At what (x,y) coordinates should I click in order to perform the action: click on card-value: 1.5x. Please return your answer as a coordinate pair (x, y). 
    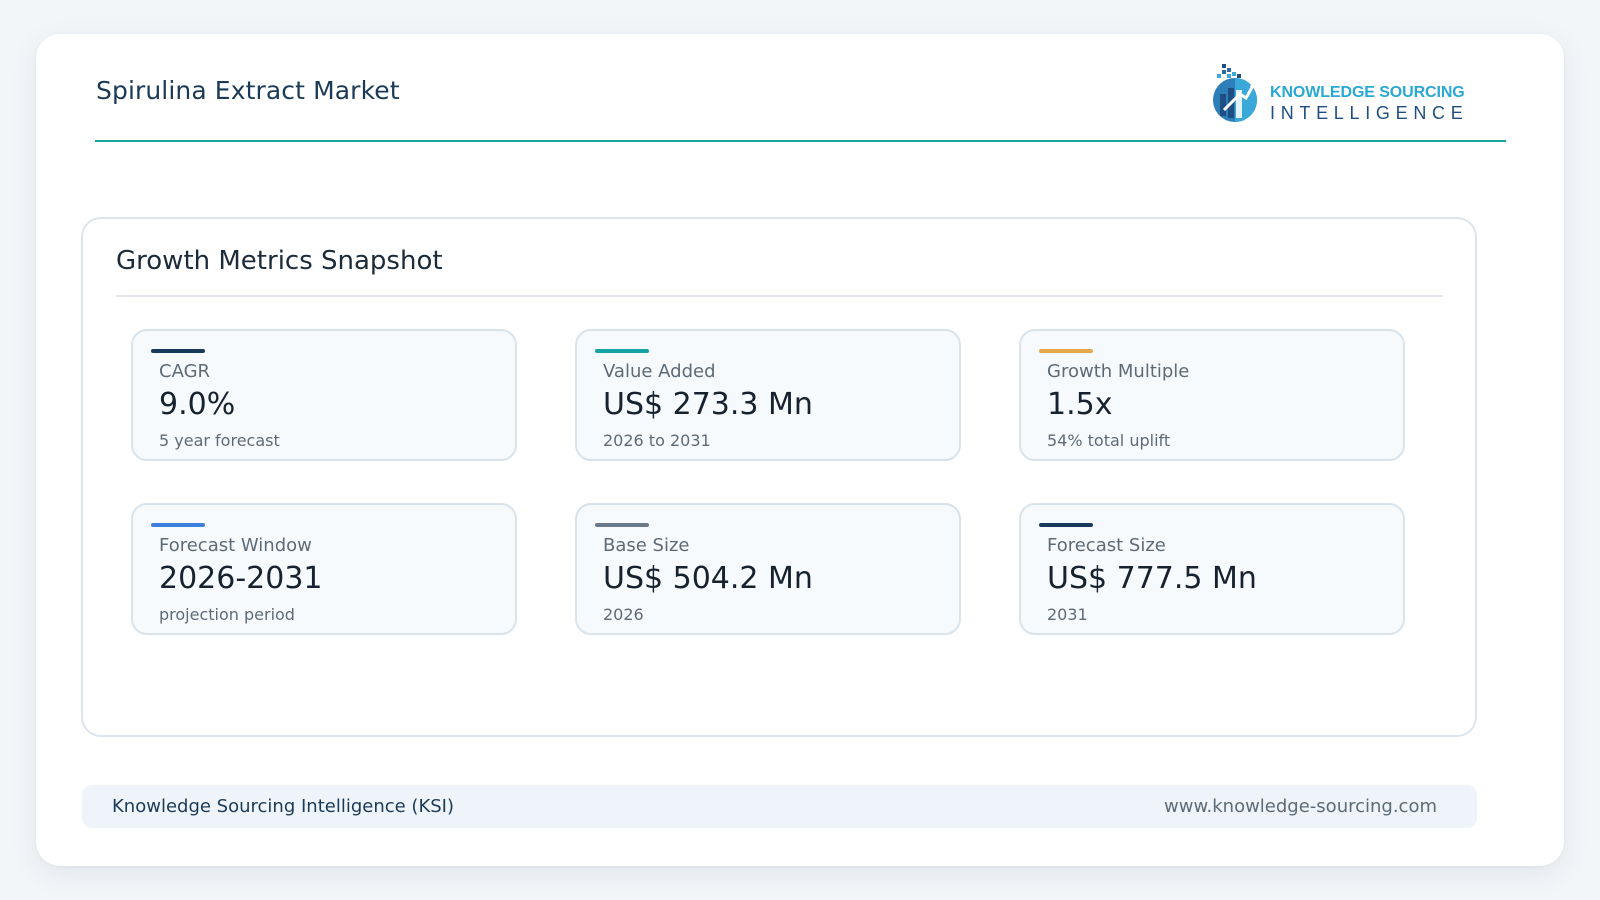
    Looking at the image, I should click on (1080, 404).